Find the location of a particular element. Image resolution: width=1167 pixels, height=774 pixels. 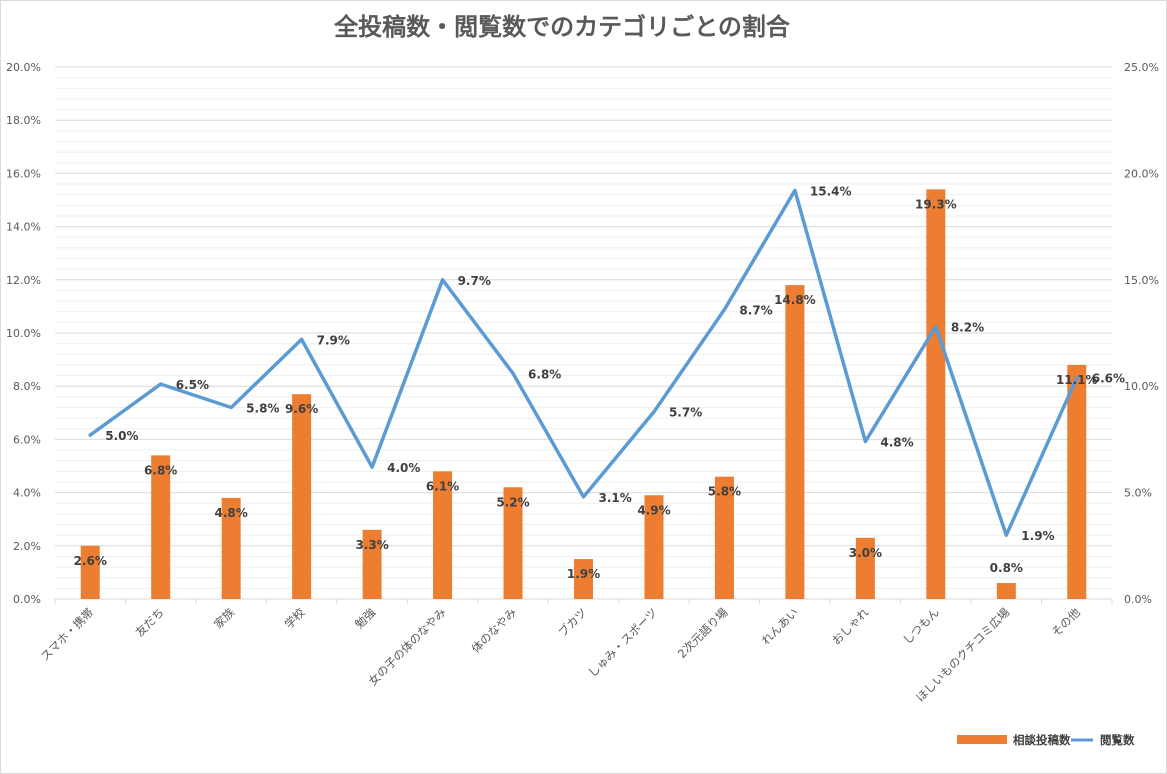

bar-data-label: 3.3% is located at coordinates (371, 545).